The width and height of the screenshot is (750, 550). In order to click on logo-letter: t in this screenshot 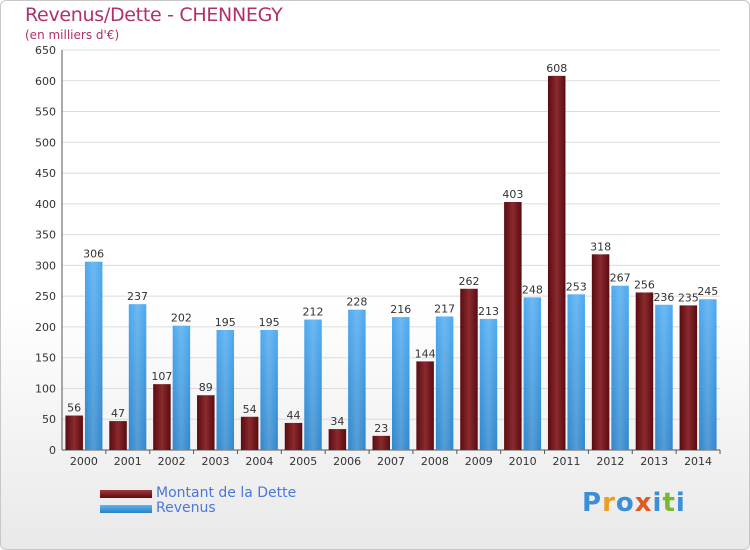, I will do `click(669, 503)`.